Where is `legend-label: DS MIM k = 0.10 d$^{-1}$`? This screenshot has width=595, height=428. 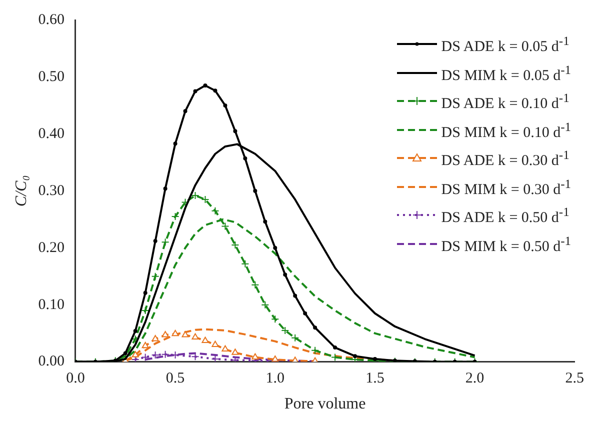 legend-label: DS MIM k = 0.10 d$^{-1}$ is located at coordinates (506, 130).